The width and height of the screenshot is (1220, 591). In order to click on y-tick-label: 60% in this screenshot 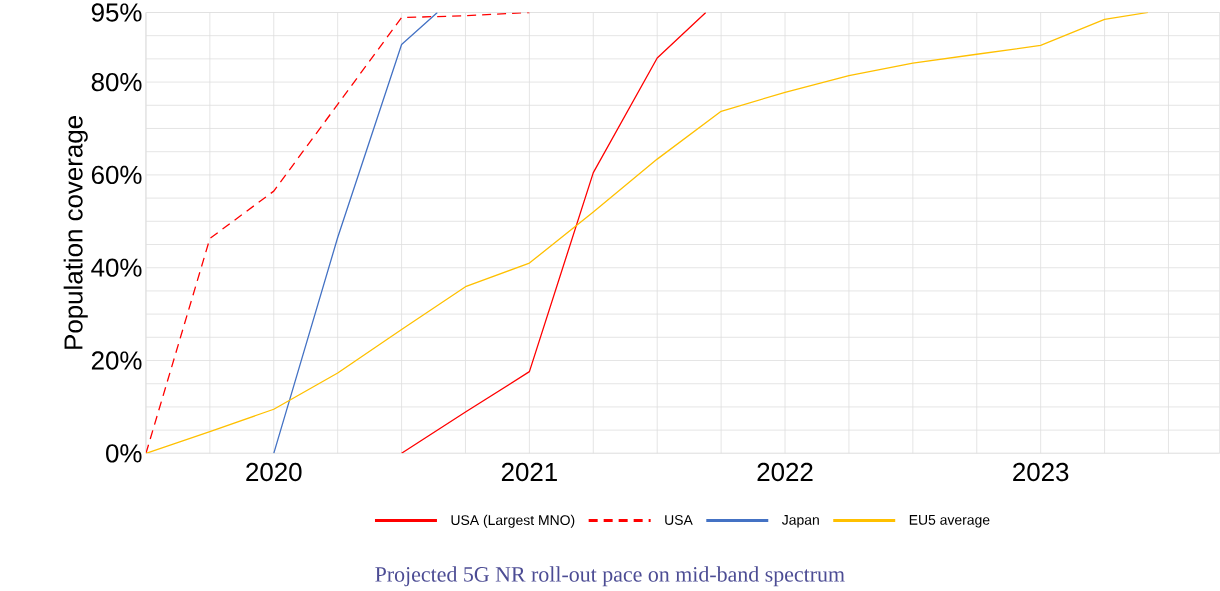, I will do `click(116, 174)`.